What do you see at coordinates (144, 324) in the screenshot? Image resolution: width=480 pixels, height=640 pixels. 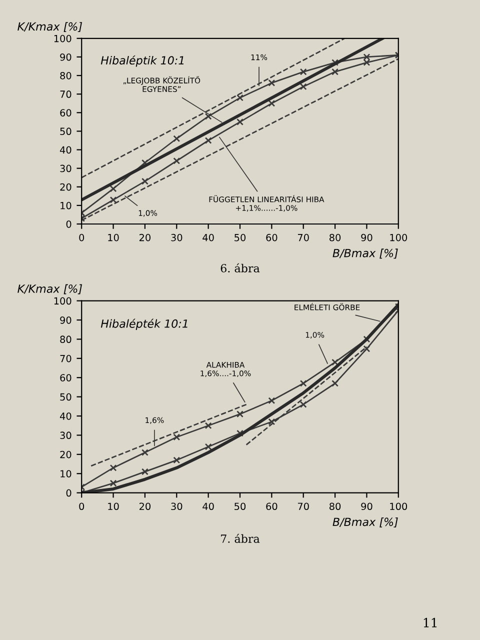 I see `annotation: Hibalépték 10:1` at bounding box center [144, 324].